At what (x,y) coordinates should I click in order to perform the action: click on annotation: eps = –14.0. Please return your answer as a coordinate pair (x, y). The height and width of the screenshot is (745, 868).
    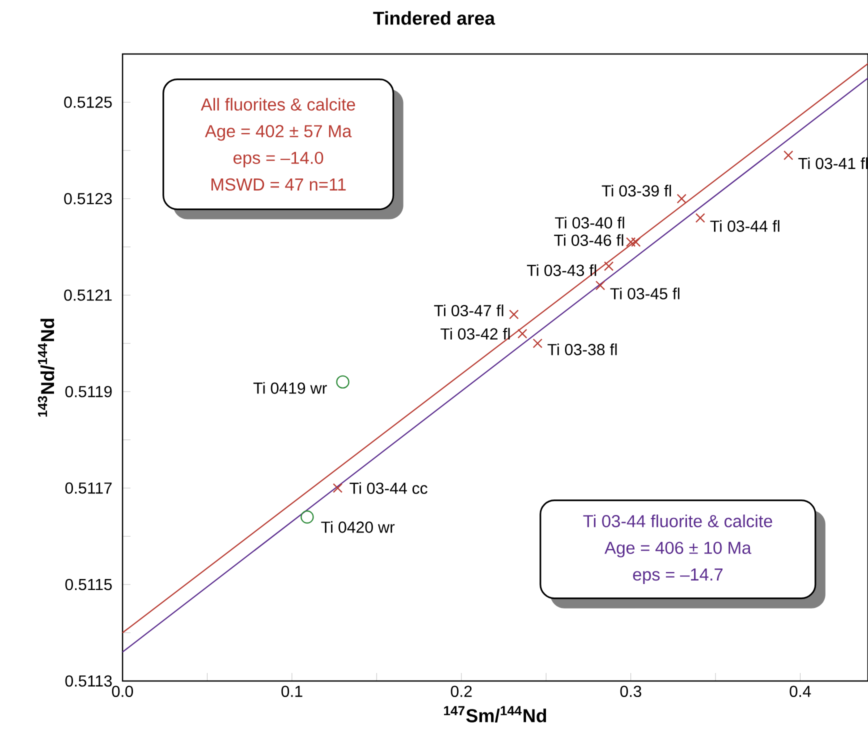
    Looking at the image, I should click on (279, 160).